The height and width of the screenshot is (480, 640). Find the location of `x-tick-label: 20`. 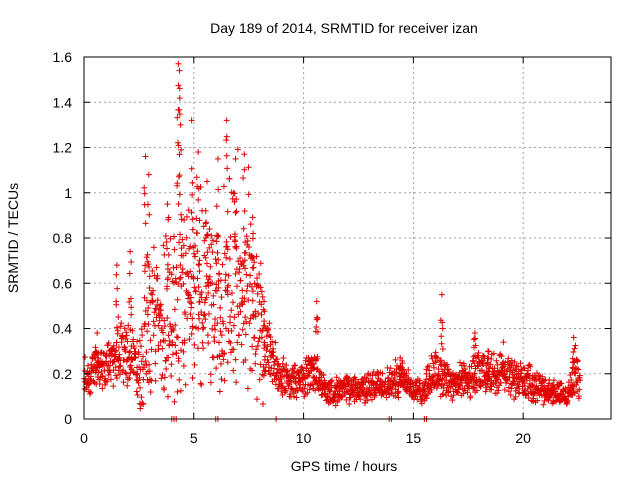

x-tick-label: 20 is located at coordinates (523, 438).